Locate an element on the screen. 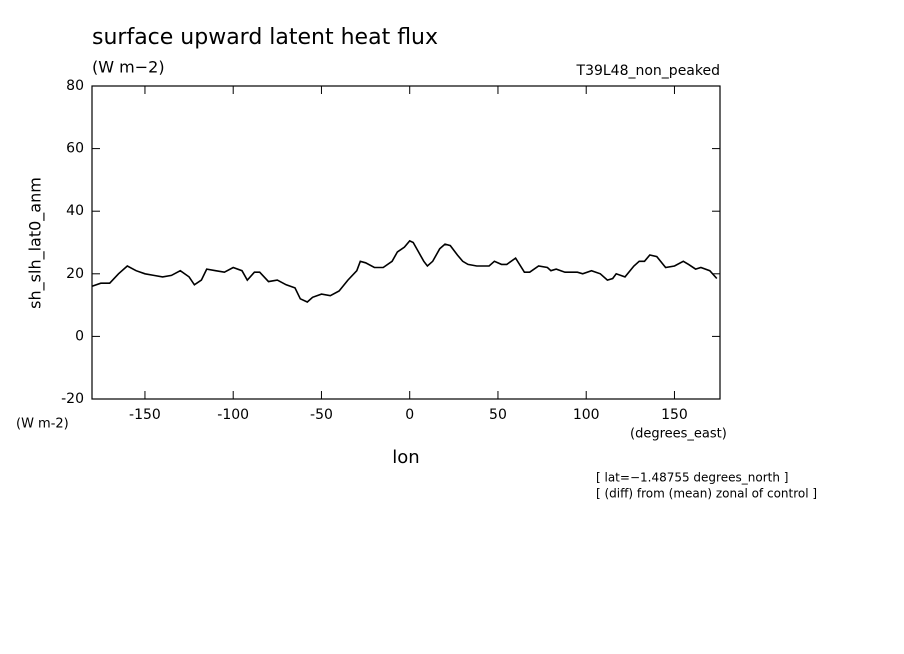 The height and width of the screenshot is (654, 904). x-tick-label: 100 is located at coordinates (586, 415).